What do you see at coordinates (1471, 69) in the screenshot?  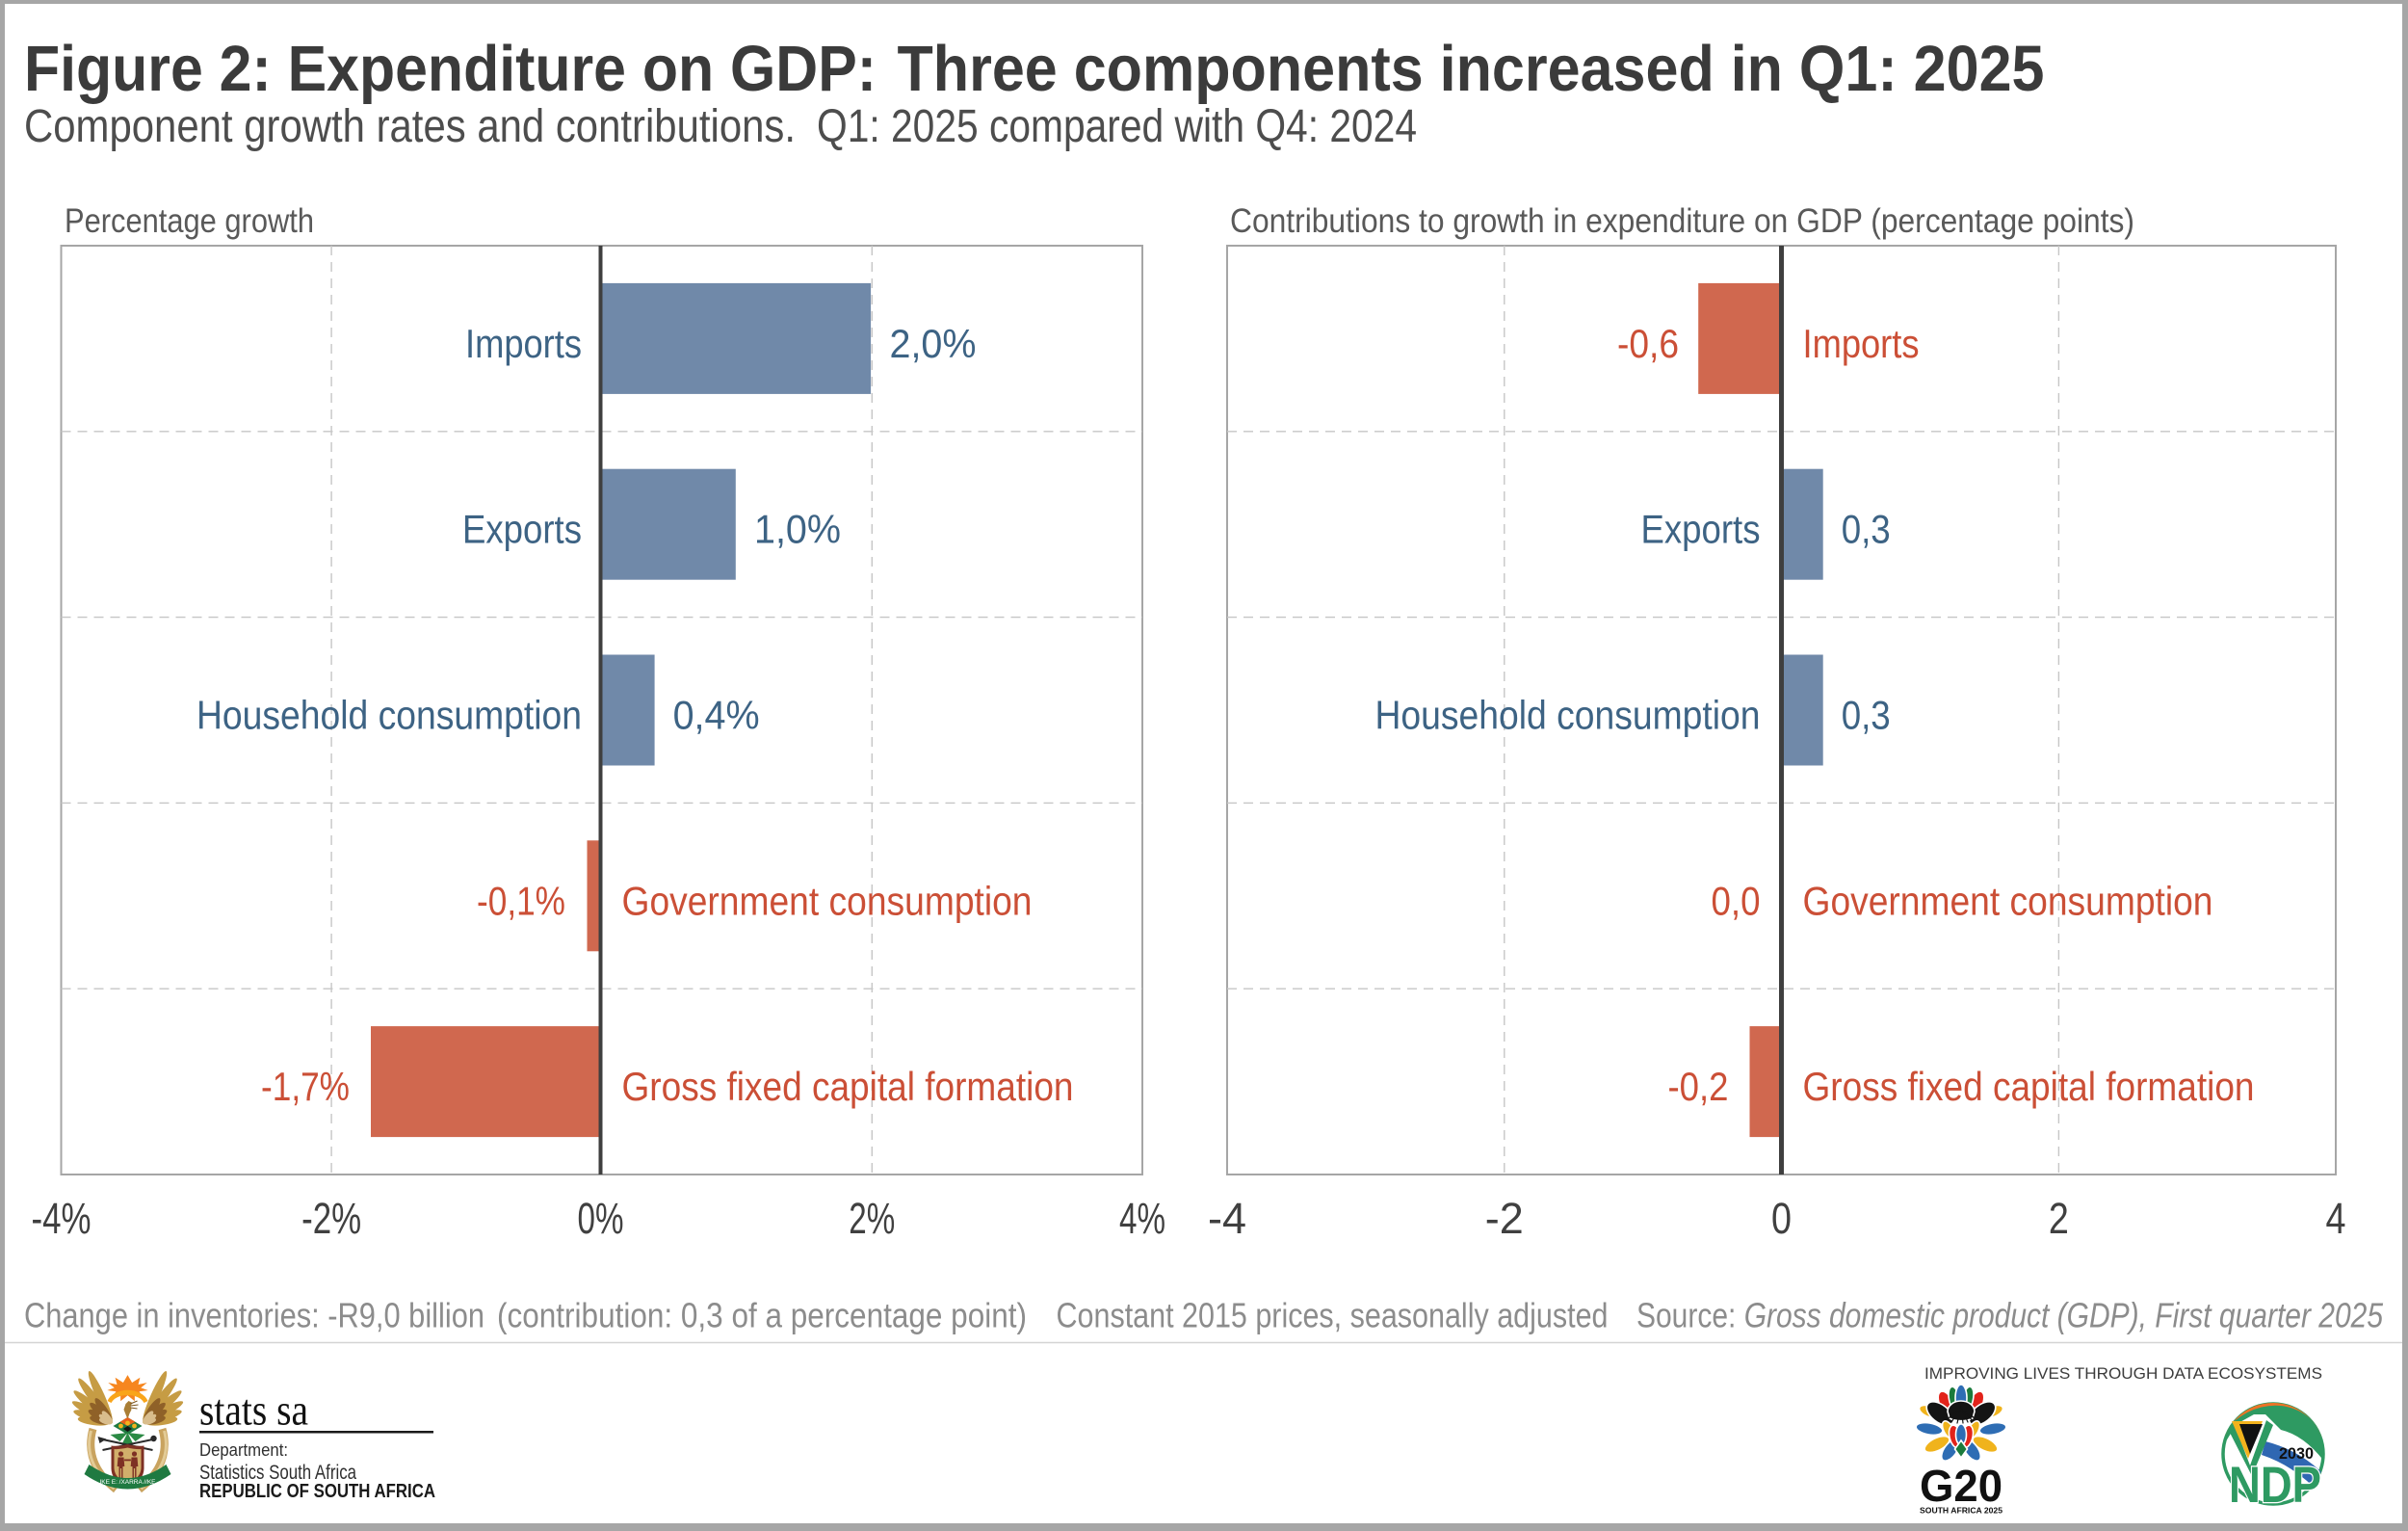 I see `svg-text:Three components increased in: Three components increased in Q1: 2025` at bounding box center [1471, 69].